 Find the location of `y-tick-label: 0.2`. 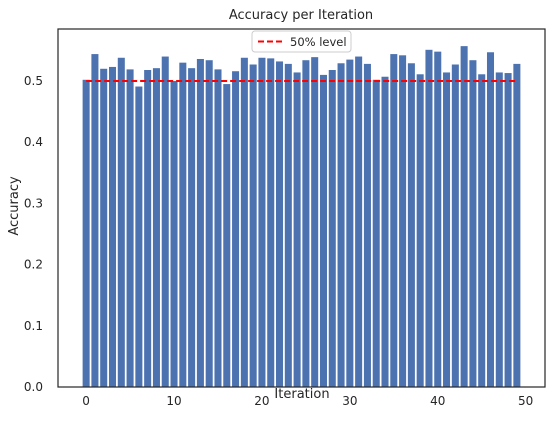

y-tick-label: 0.2 is located at coordinates (33, 265).